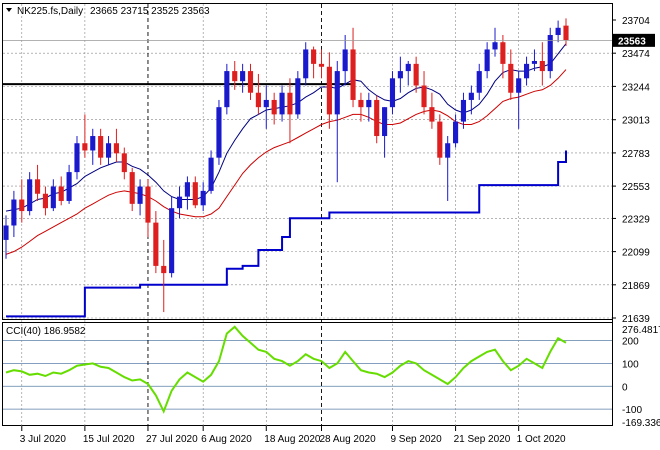 Image resolution: width=660 pixels, height=450 pixels. Describe the element at coordinates (43, 439) in the screenshot. I see `date-tick-label: 3 Jul 2020` at that location.